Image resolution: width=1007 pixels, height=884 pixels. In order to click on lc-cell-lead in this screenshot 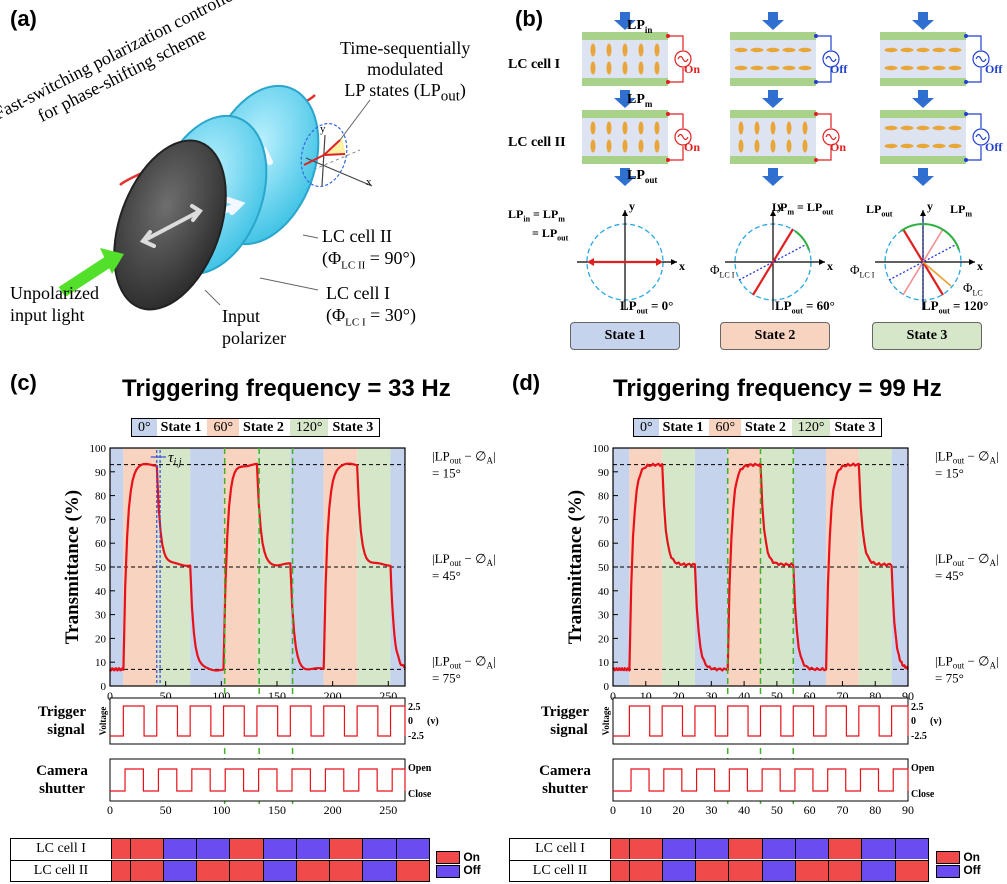, I will do `click(121, 871)`.